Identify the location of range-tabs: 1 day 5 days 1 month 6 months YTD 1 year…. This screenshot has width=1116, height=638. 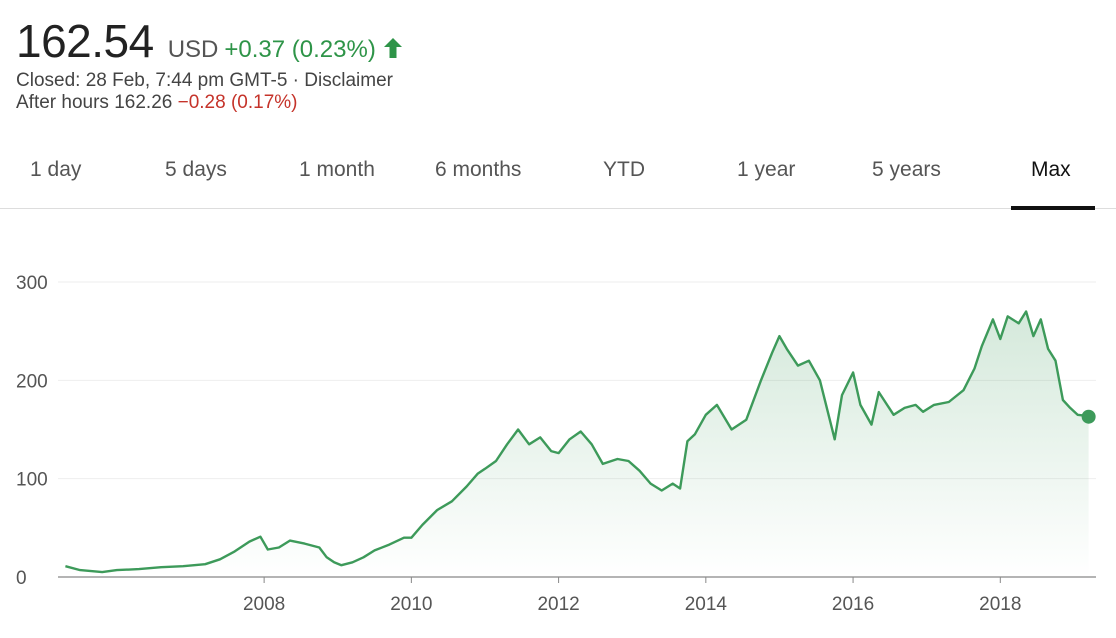
(558, 174).